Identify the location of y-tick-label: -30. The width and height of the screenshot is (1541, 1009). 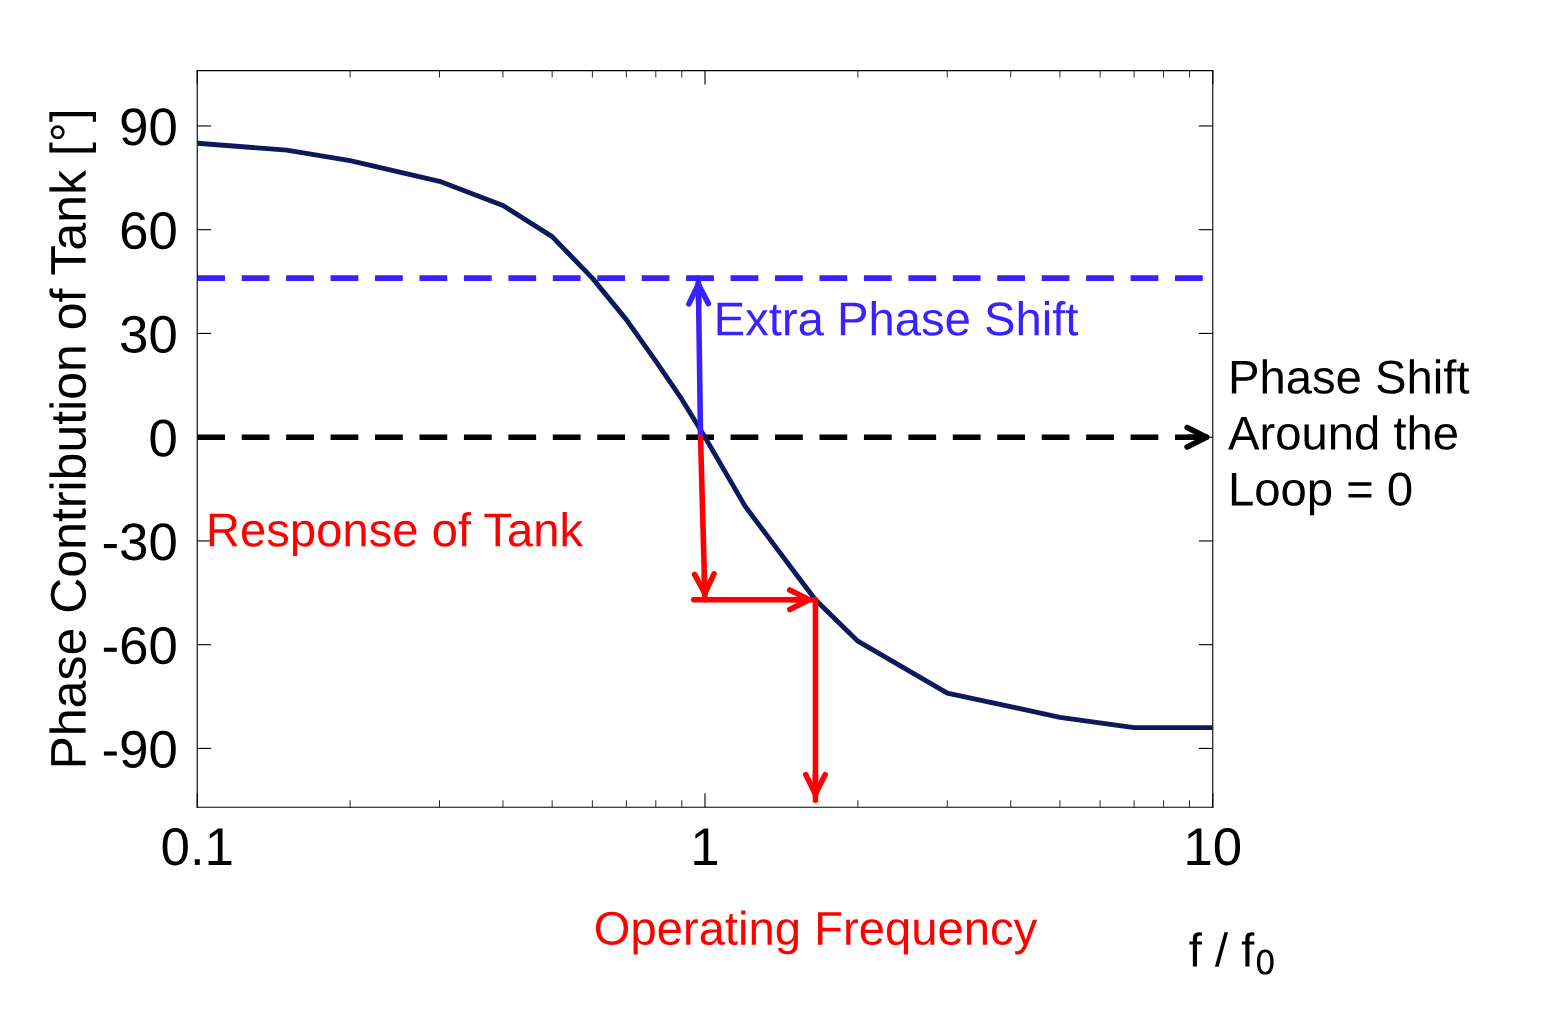
(139, 542).